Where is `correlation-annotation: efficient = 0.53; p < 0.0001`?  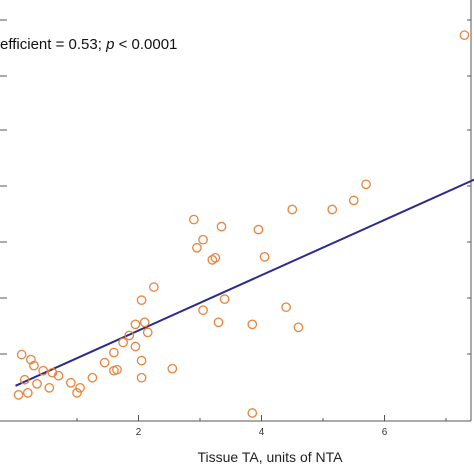 correlation-annotation: efficient = 0.53; p < 0.0001 is located at coordinates (88, 44).